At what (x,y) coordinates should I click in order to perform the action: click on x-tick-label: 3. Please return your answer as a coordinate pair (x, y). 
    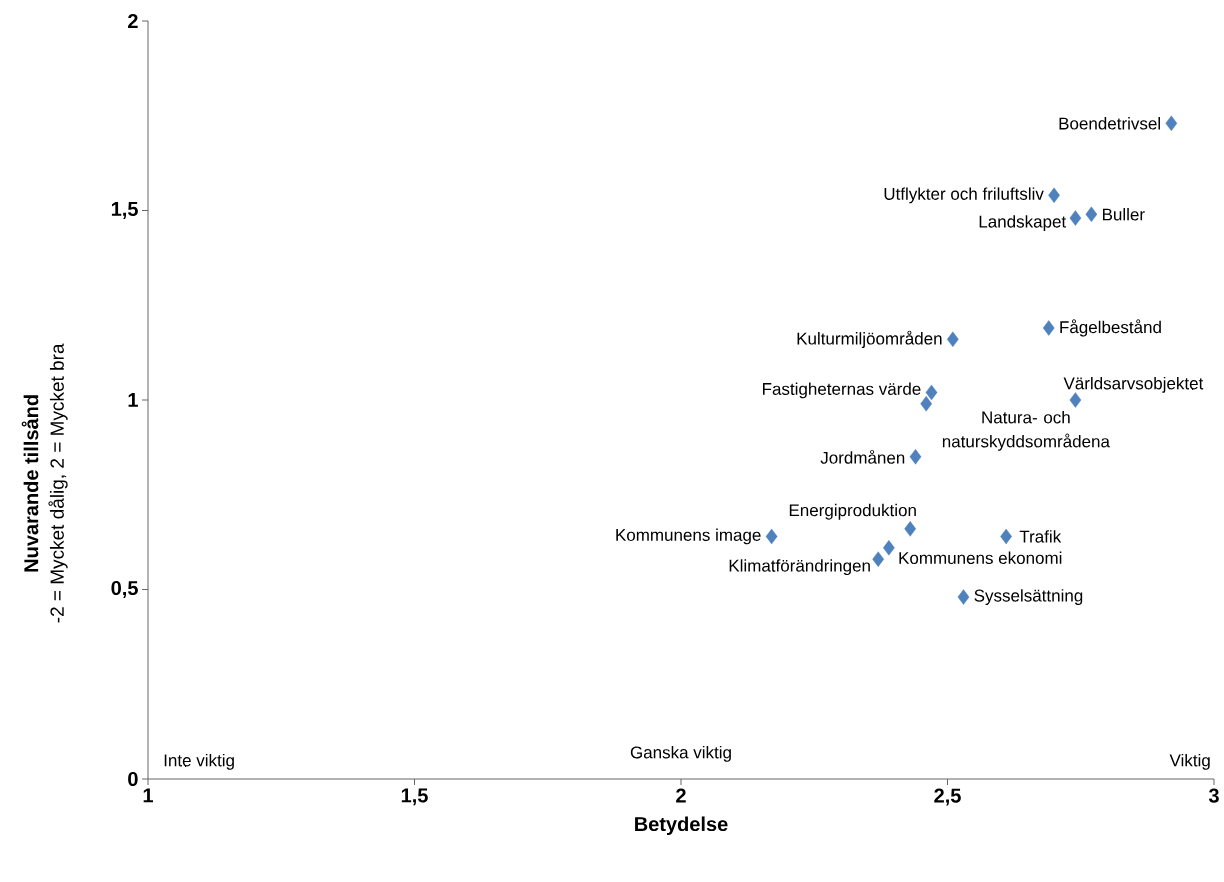
    Looking at the image, I should click on (1213, 795).